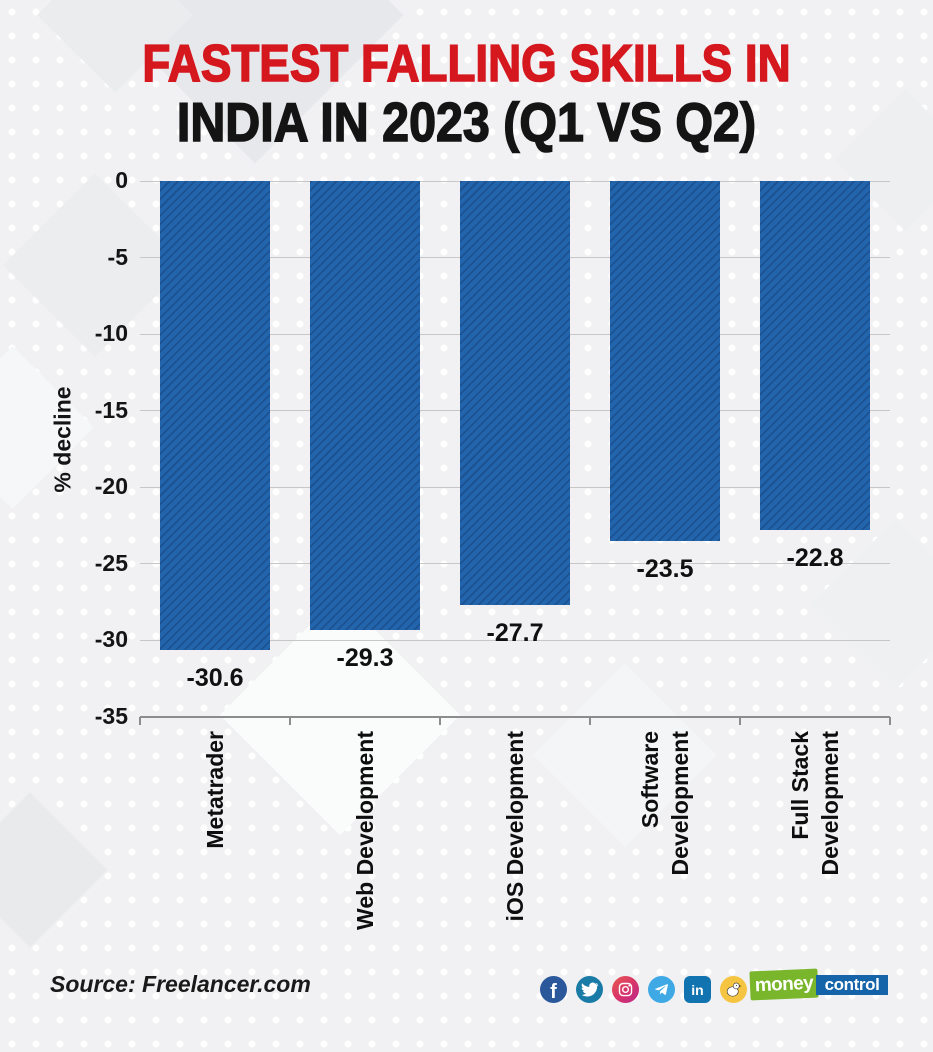  I want to click on bar-value-label: -30.6, so click(215, 677).